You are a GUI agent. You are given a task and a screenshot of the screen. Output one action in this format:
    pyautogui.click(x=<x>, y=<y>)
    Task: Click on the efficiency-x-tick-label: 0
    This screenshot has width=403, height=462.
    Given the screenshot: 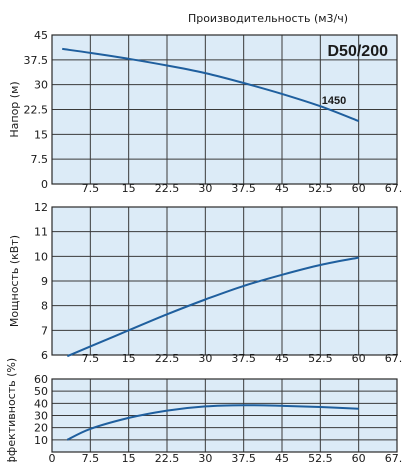 What is the action you would take?
    pyautogui.click(x=52, y=457)
    